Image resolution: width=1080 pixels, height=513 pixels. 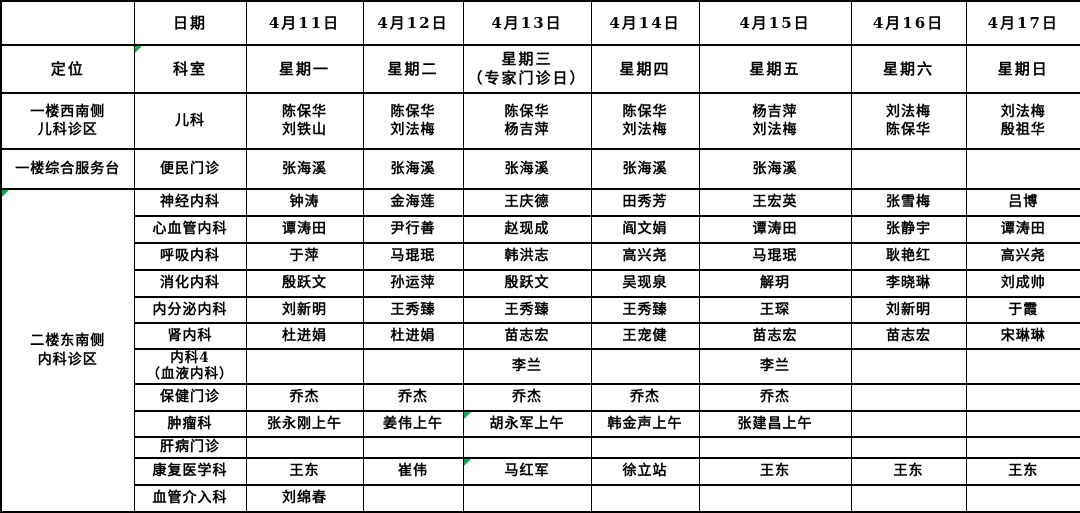 What do you see at coordinates (645, 121) in the screenshot?
I see `schedule-cell: 陈保华 刘法梅` at bounding box center [645, 121].